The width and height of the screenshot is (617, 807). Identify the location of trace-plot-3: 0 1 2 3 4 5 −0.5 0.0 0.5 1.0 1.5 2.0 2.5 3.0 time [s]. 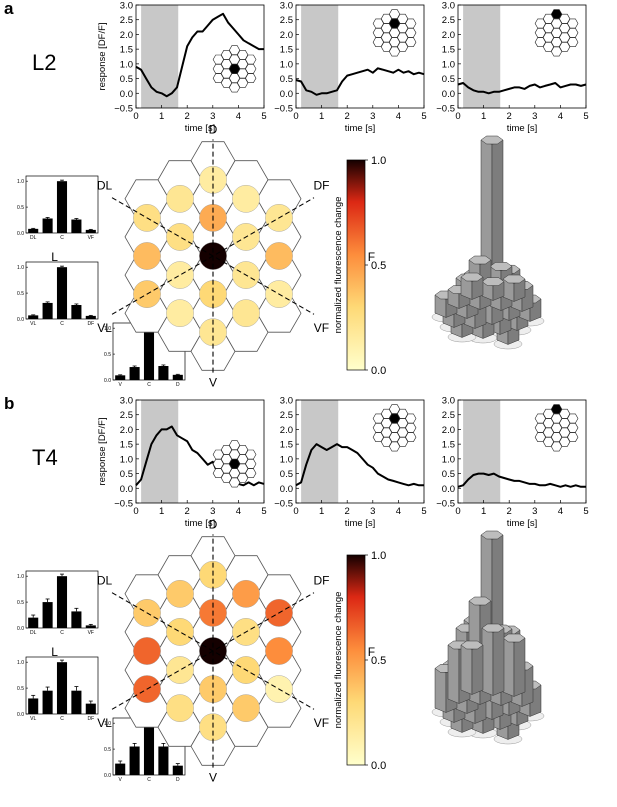
(512, 68).